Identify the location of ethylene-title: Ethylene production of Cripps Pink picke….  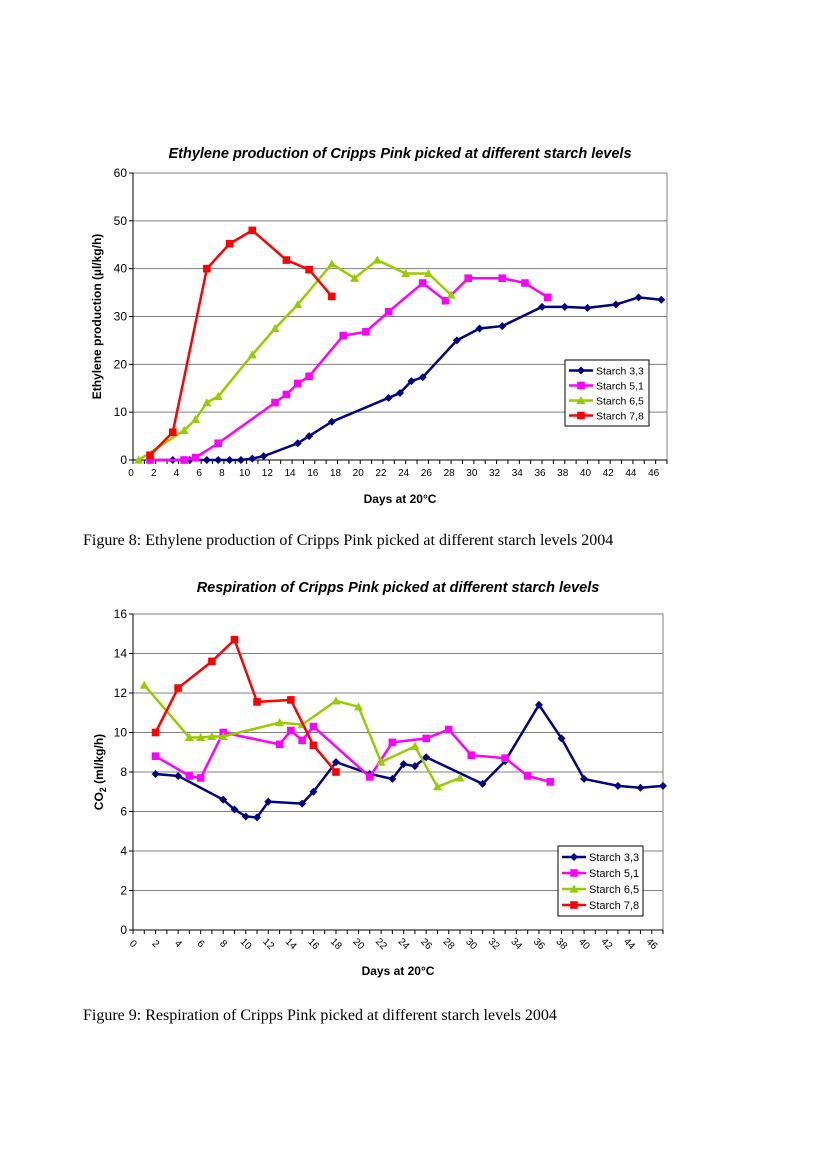
(399, 154).